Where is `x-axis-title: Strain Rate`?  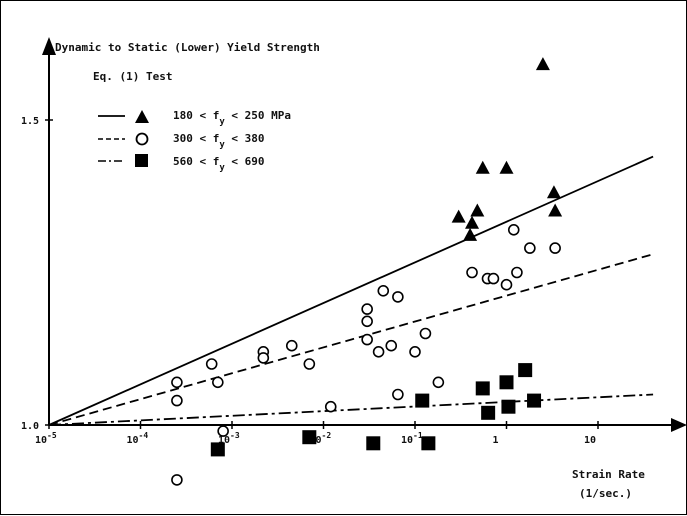 x-axis-title: Strain Rate is located at coordinates (608, 474).